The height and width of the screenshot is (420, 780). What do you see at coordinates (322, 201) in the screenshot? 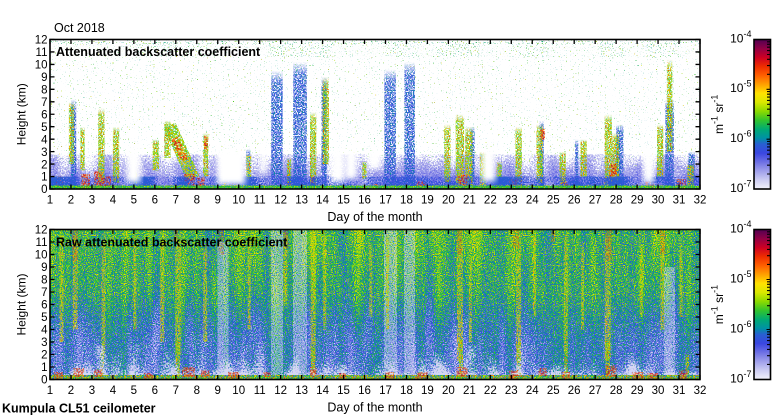
I see `svg-text: 14` at bounding box center [322, 201].